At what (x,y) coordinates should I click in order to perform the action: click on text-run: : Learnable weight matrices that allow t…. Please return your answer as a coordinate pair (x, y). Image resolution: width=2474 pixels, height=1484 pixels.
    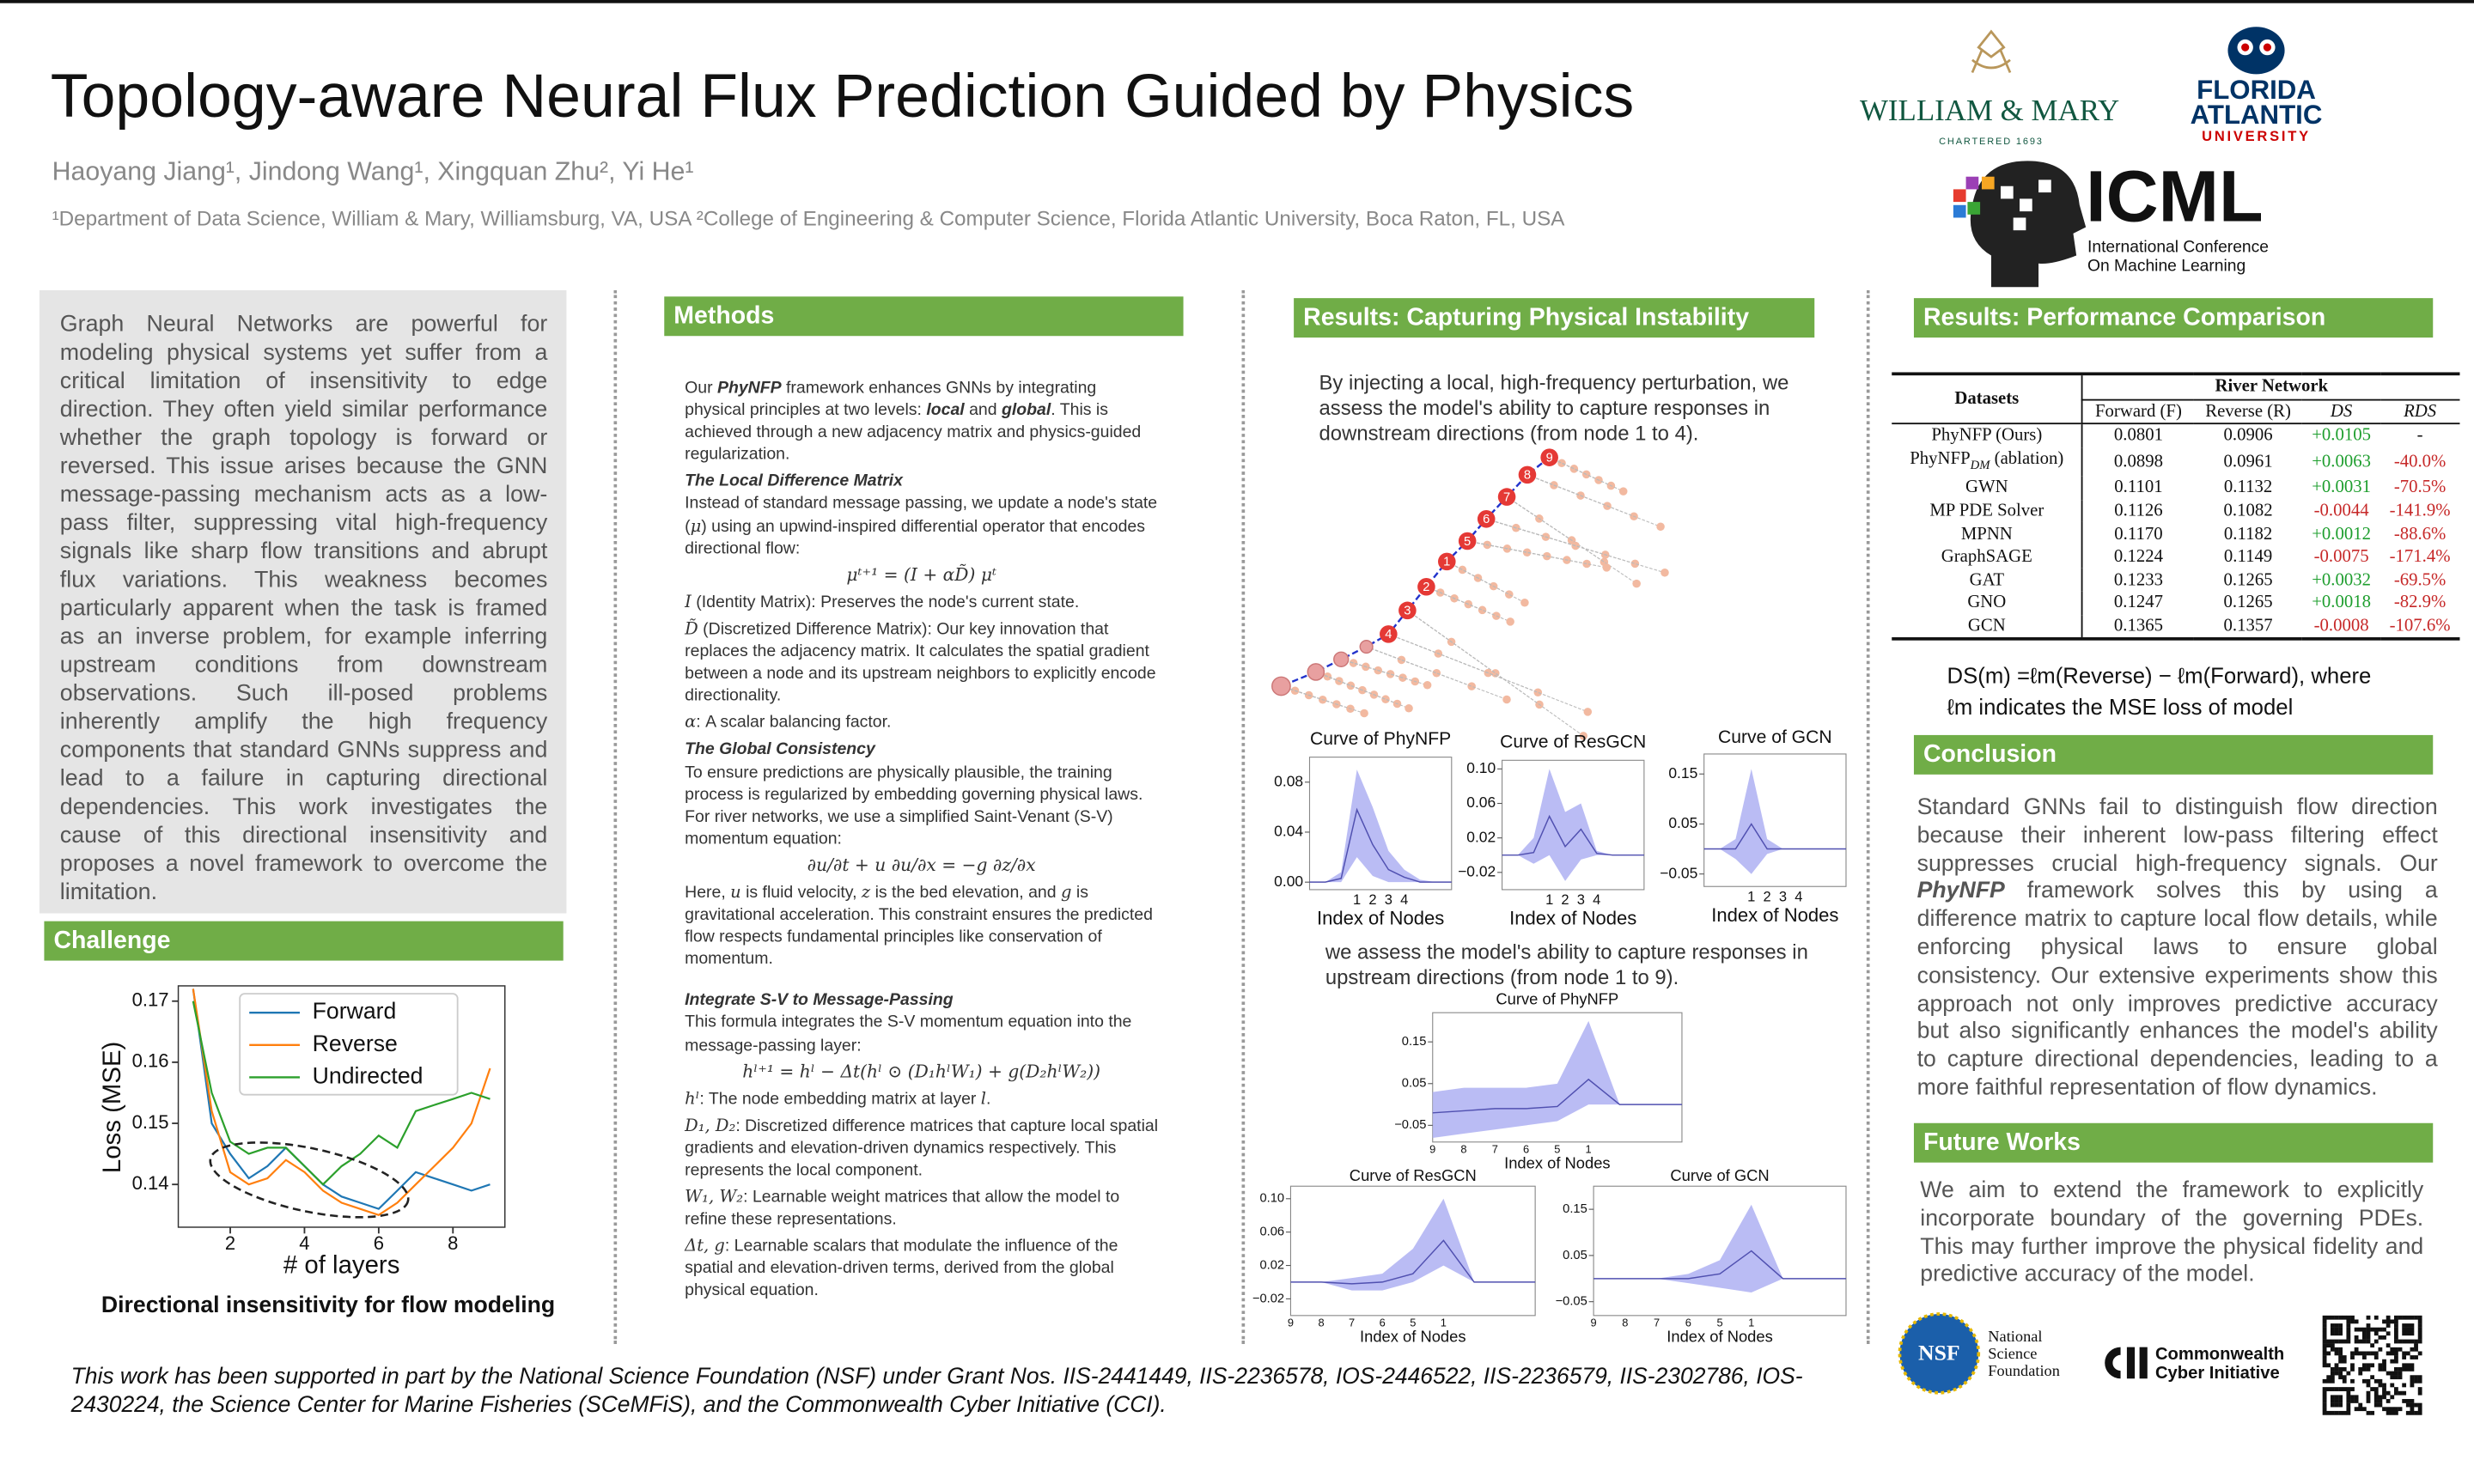
    Looking at the image, I should click on (902, 1209).